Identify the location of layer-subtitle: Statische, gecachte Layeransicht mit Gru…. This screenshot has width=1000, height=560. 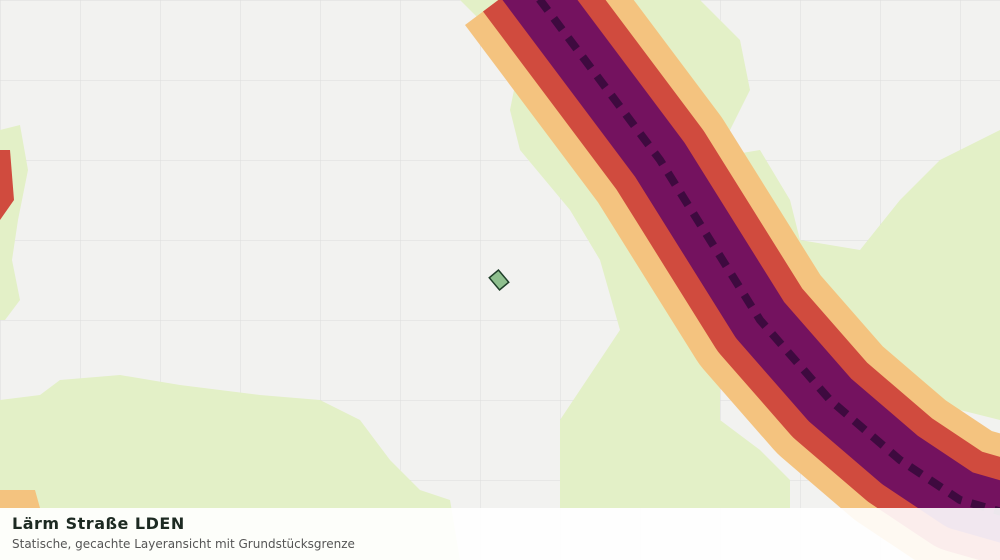
(183, 544).